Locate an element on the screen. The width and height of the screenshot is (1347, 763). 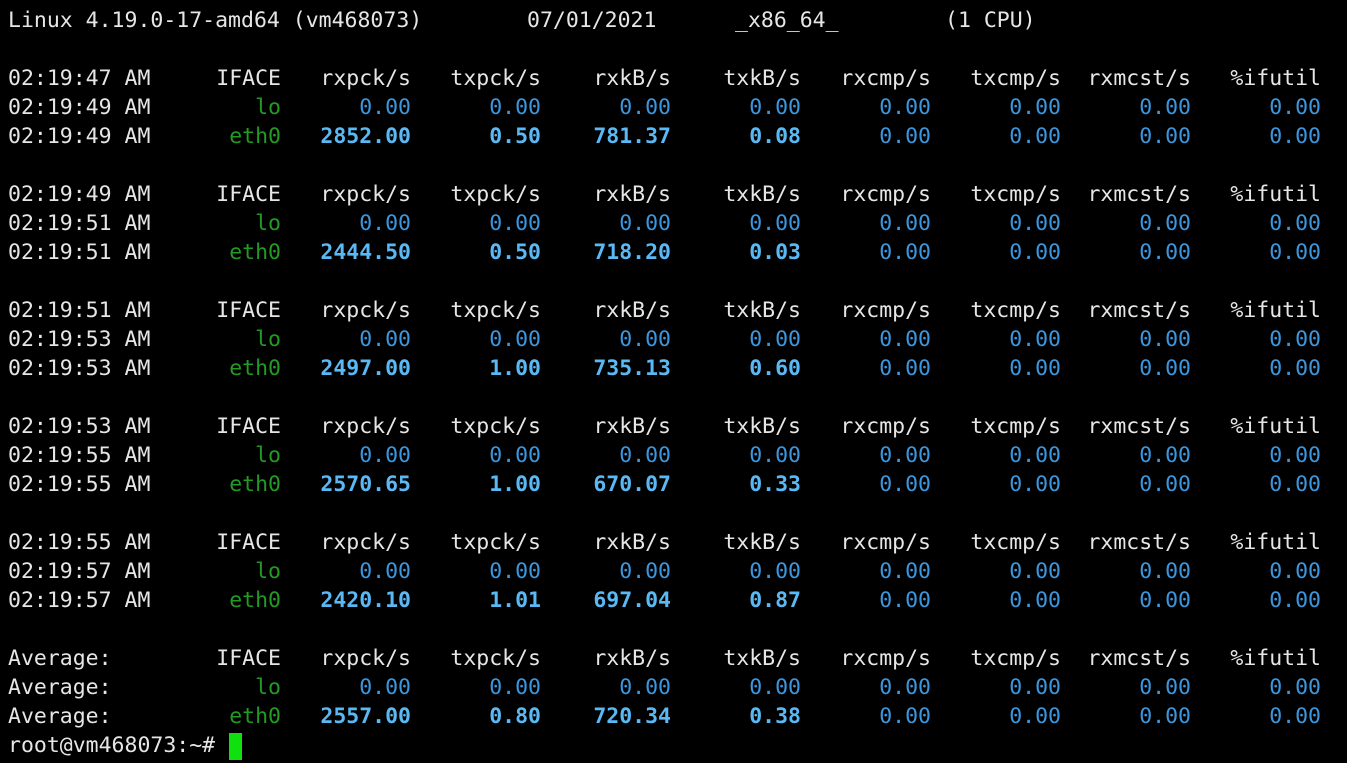
value: 0.33 is located at coordinates (775, 484).